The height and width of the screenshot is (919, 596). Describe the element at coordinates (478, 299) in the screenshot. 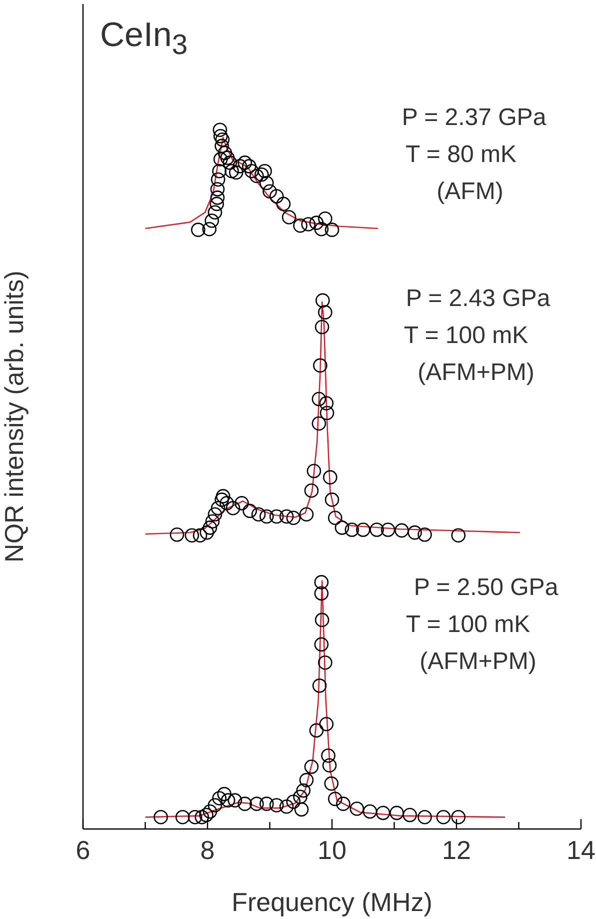

I see `annotation: P = 2.43 GPa` at that location.